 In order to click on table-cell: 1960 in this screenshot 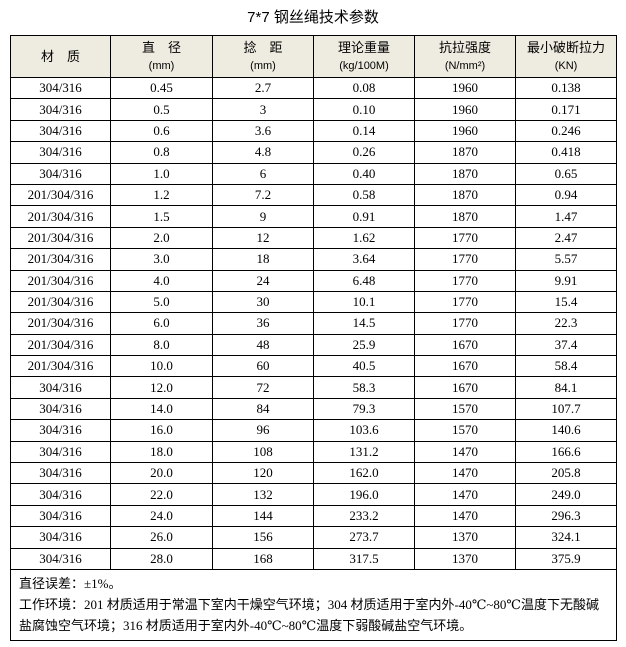, I will do `click(465, 109)`.